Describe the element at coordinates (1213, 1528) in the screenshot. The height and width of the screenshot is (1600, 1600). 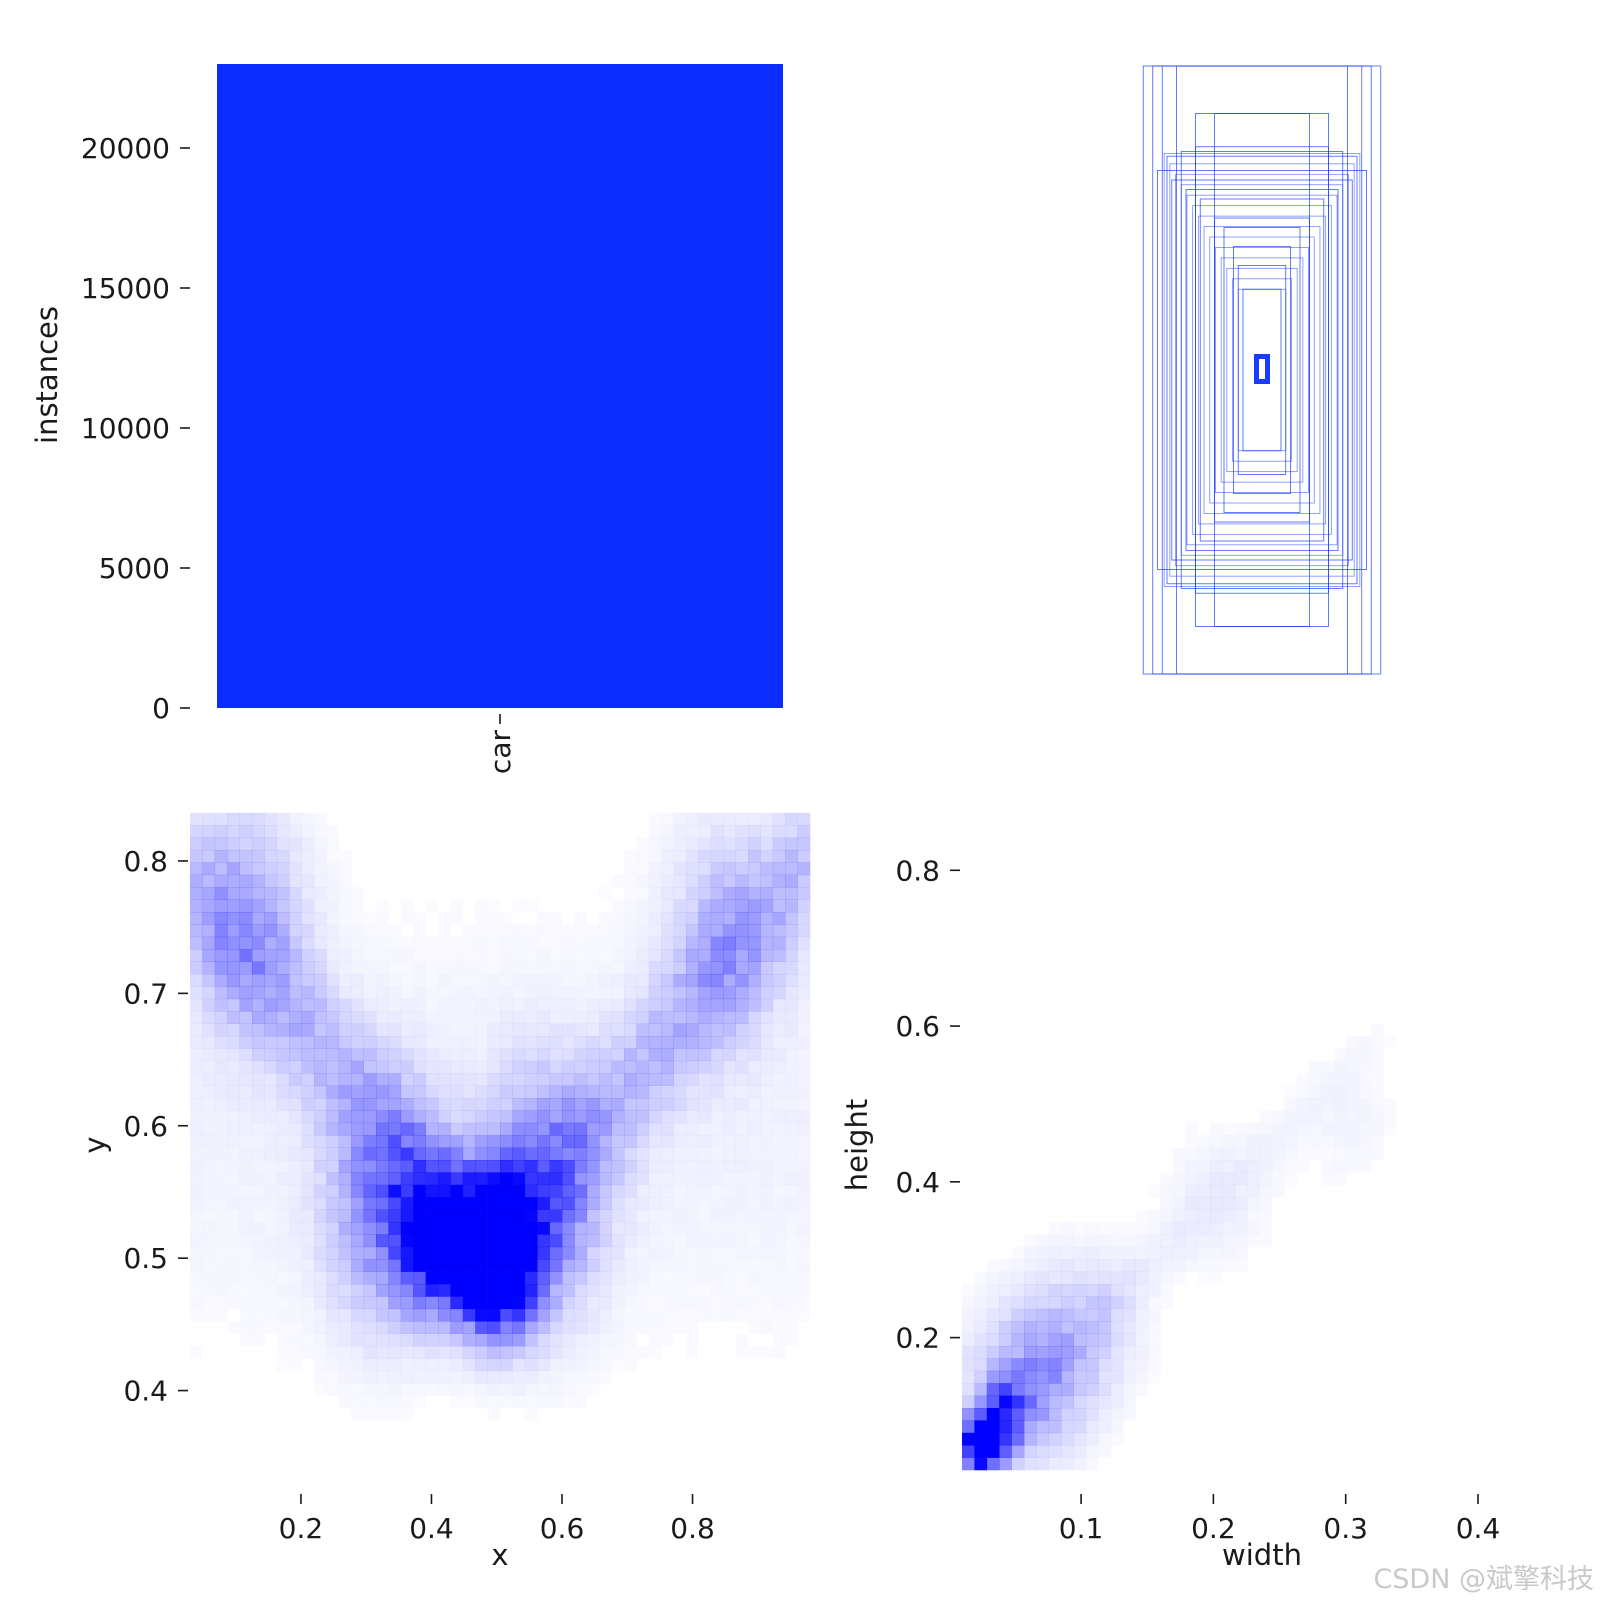
I see `x-tick-label: 0.2` at that location.